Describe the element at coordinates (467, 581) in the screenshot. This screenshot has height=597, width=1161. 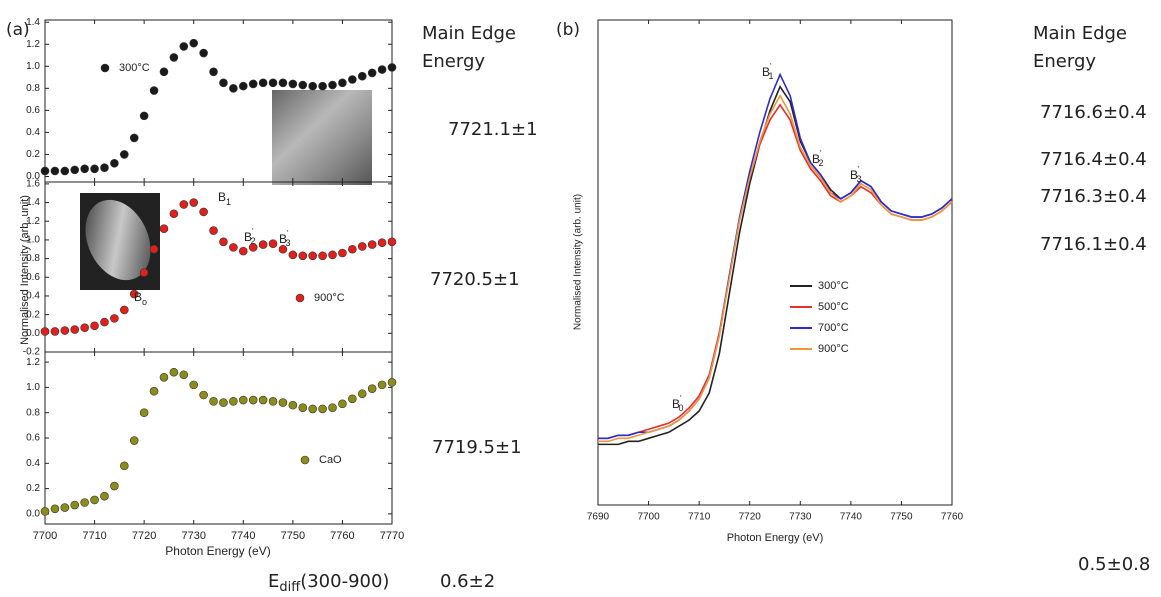
I see `diff-value: 0.6±2` at that location.